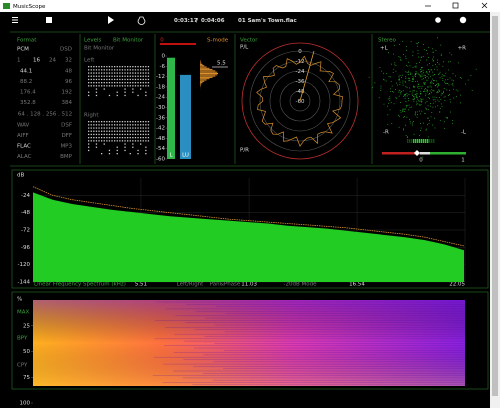  Describe the element at coordinates (456, 5) in the screenshot. I see `window-controls` at that location.